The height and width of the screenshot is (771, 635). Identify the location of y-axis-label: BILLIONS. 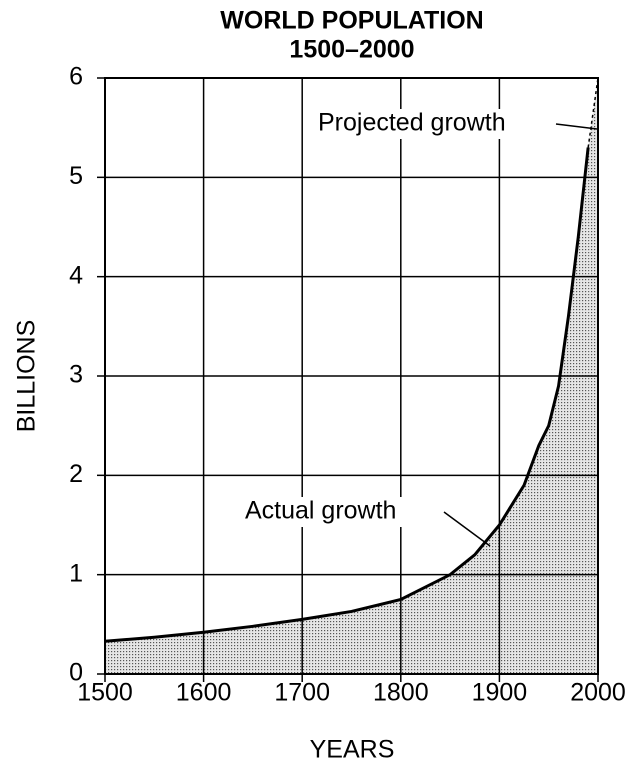
(27, 376).